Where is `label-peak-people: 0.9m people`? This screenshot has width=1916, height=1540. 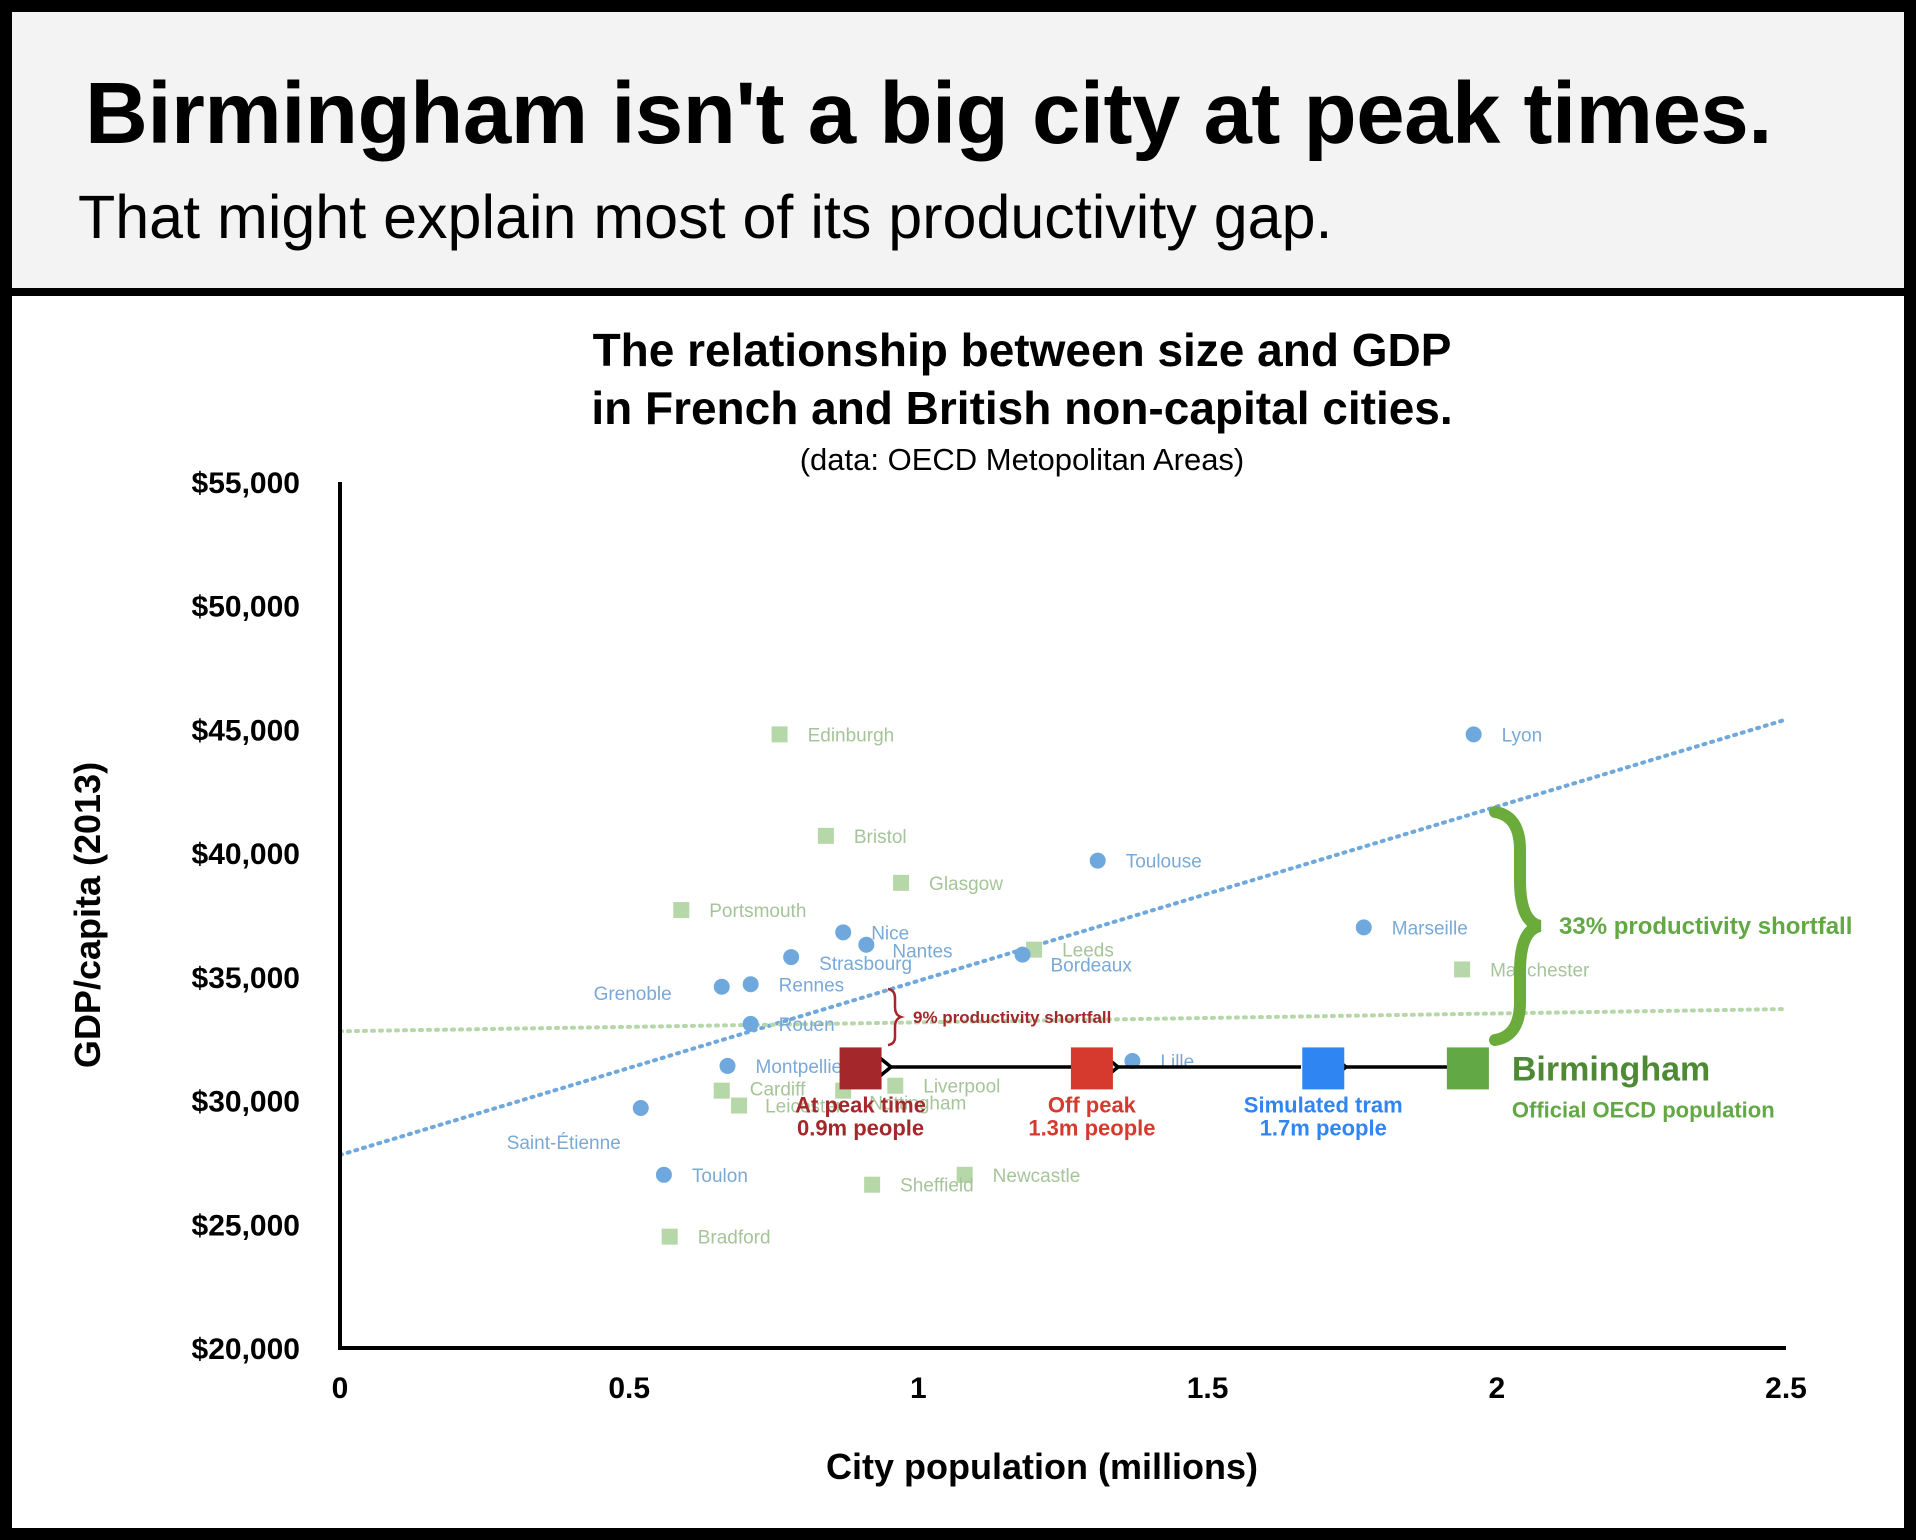 label-peak-people: 0.9m people is located at coordinates (860, 1127).